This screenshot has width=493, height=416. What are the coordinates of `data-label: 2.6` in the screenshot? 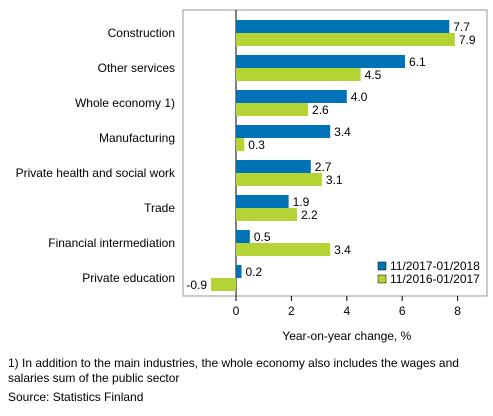 It's located at (320, 110).